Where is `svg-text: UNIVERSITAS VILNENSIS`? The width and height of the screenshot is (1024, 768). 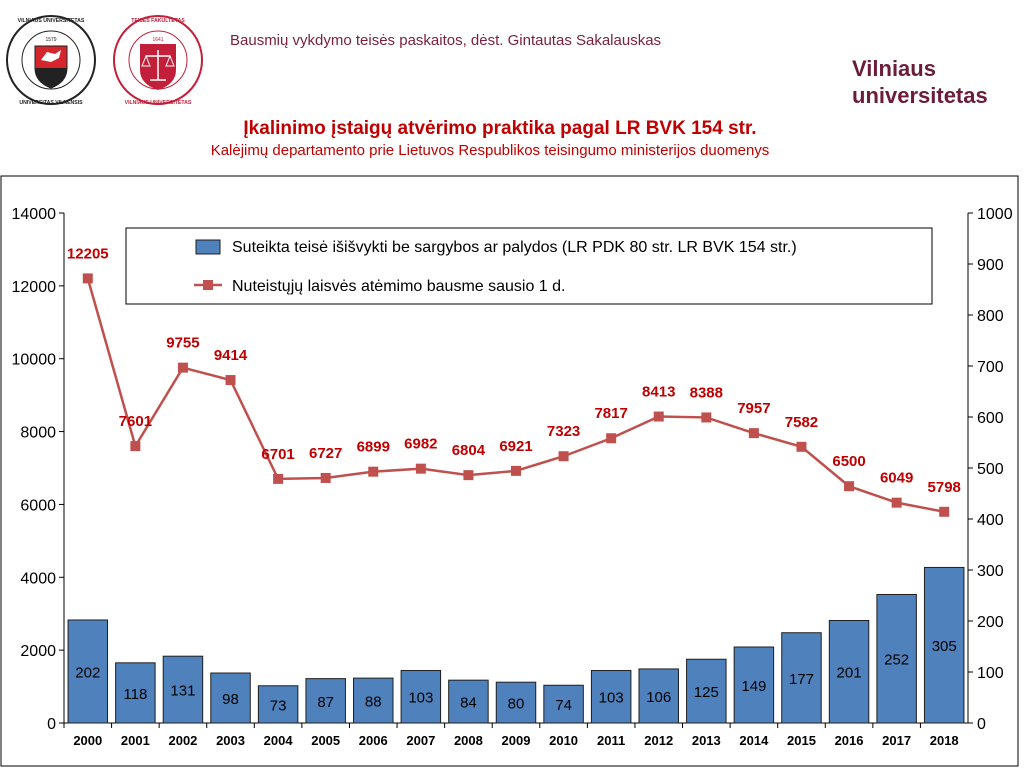 svg-text: UNIVERSITAS VILNENSIS is located at coordinates (51, 103).